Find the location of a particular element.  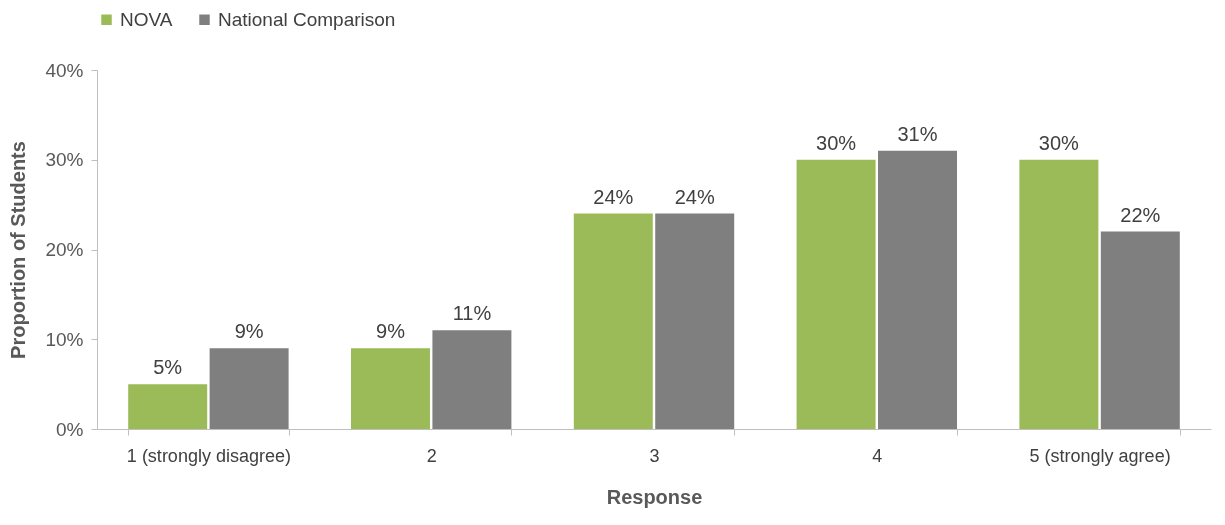

y-axis-title: Proportion of Students is located at coordinates (18, 250).